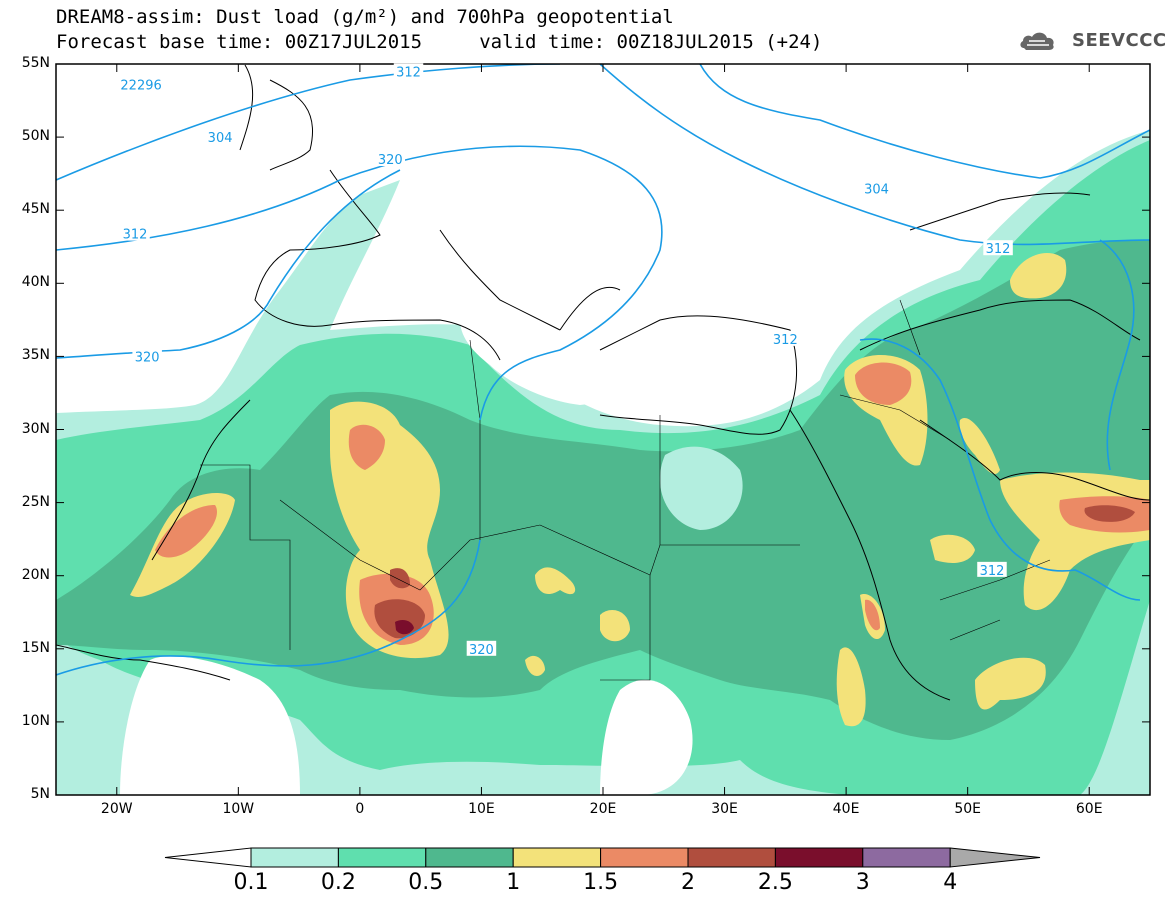  What do you see at coordinates (210, 725) in the screenshot?
I see `clear-area-west-africa` at bounding box center [210, 725].